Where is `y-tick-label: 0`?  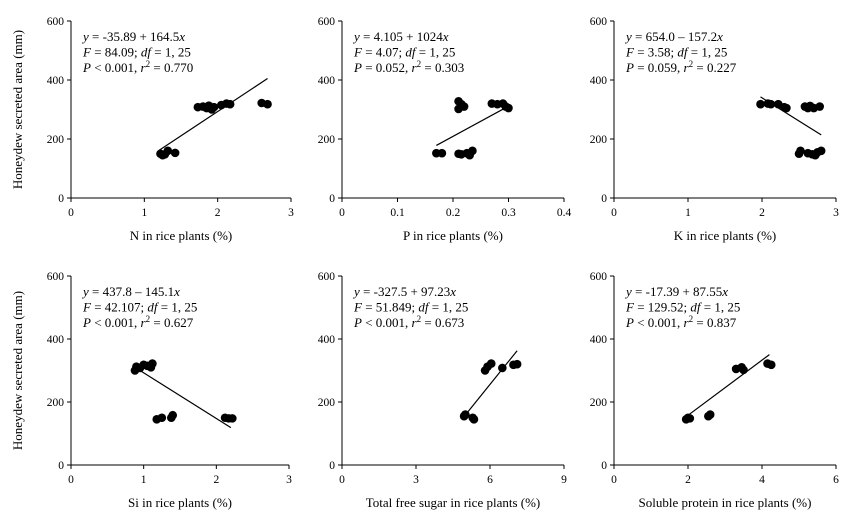
y-tick-label: 0 is located at coordinates (61, 466).